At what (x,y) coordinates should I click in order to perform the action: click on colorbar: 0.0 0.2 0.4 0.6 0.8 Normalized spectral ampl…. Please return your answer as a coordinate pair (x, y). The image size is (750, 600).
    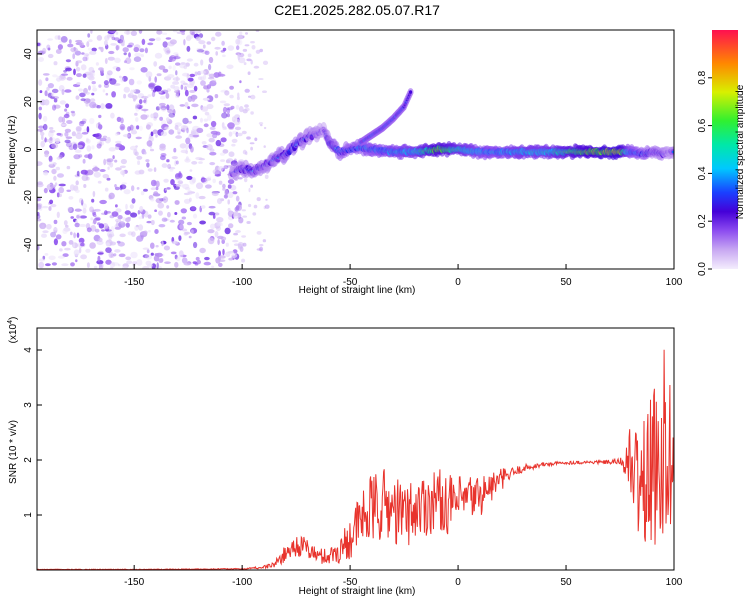
    Looking at the image, I should click on (721, 153).